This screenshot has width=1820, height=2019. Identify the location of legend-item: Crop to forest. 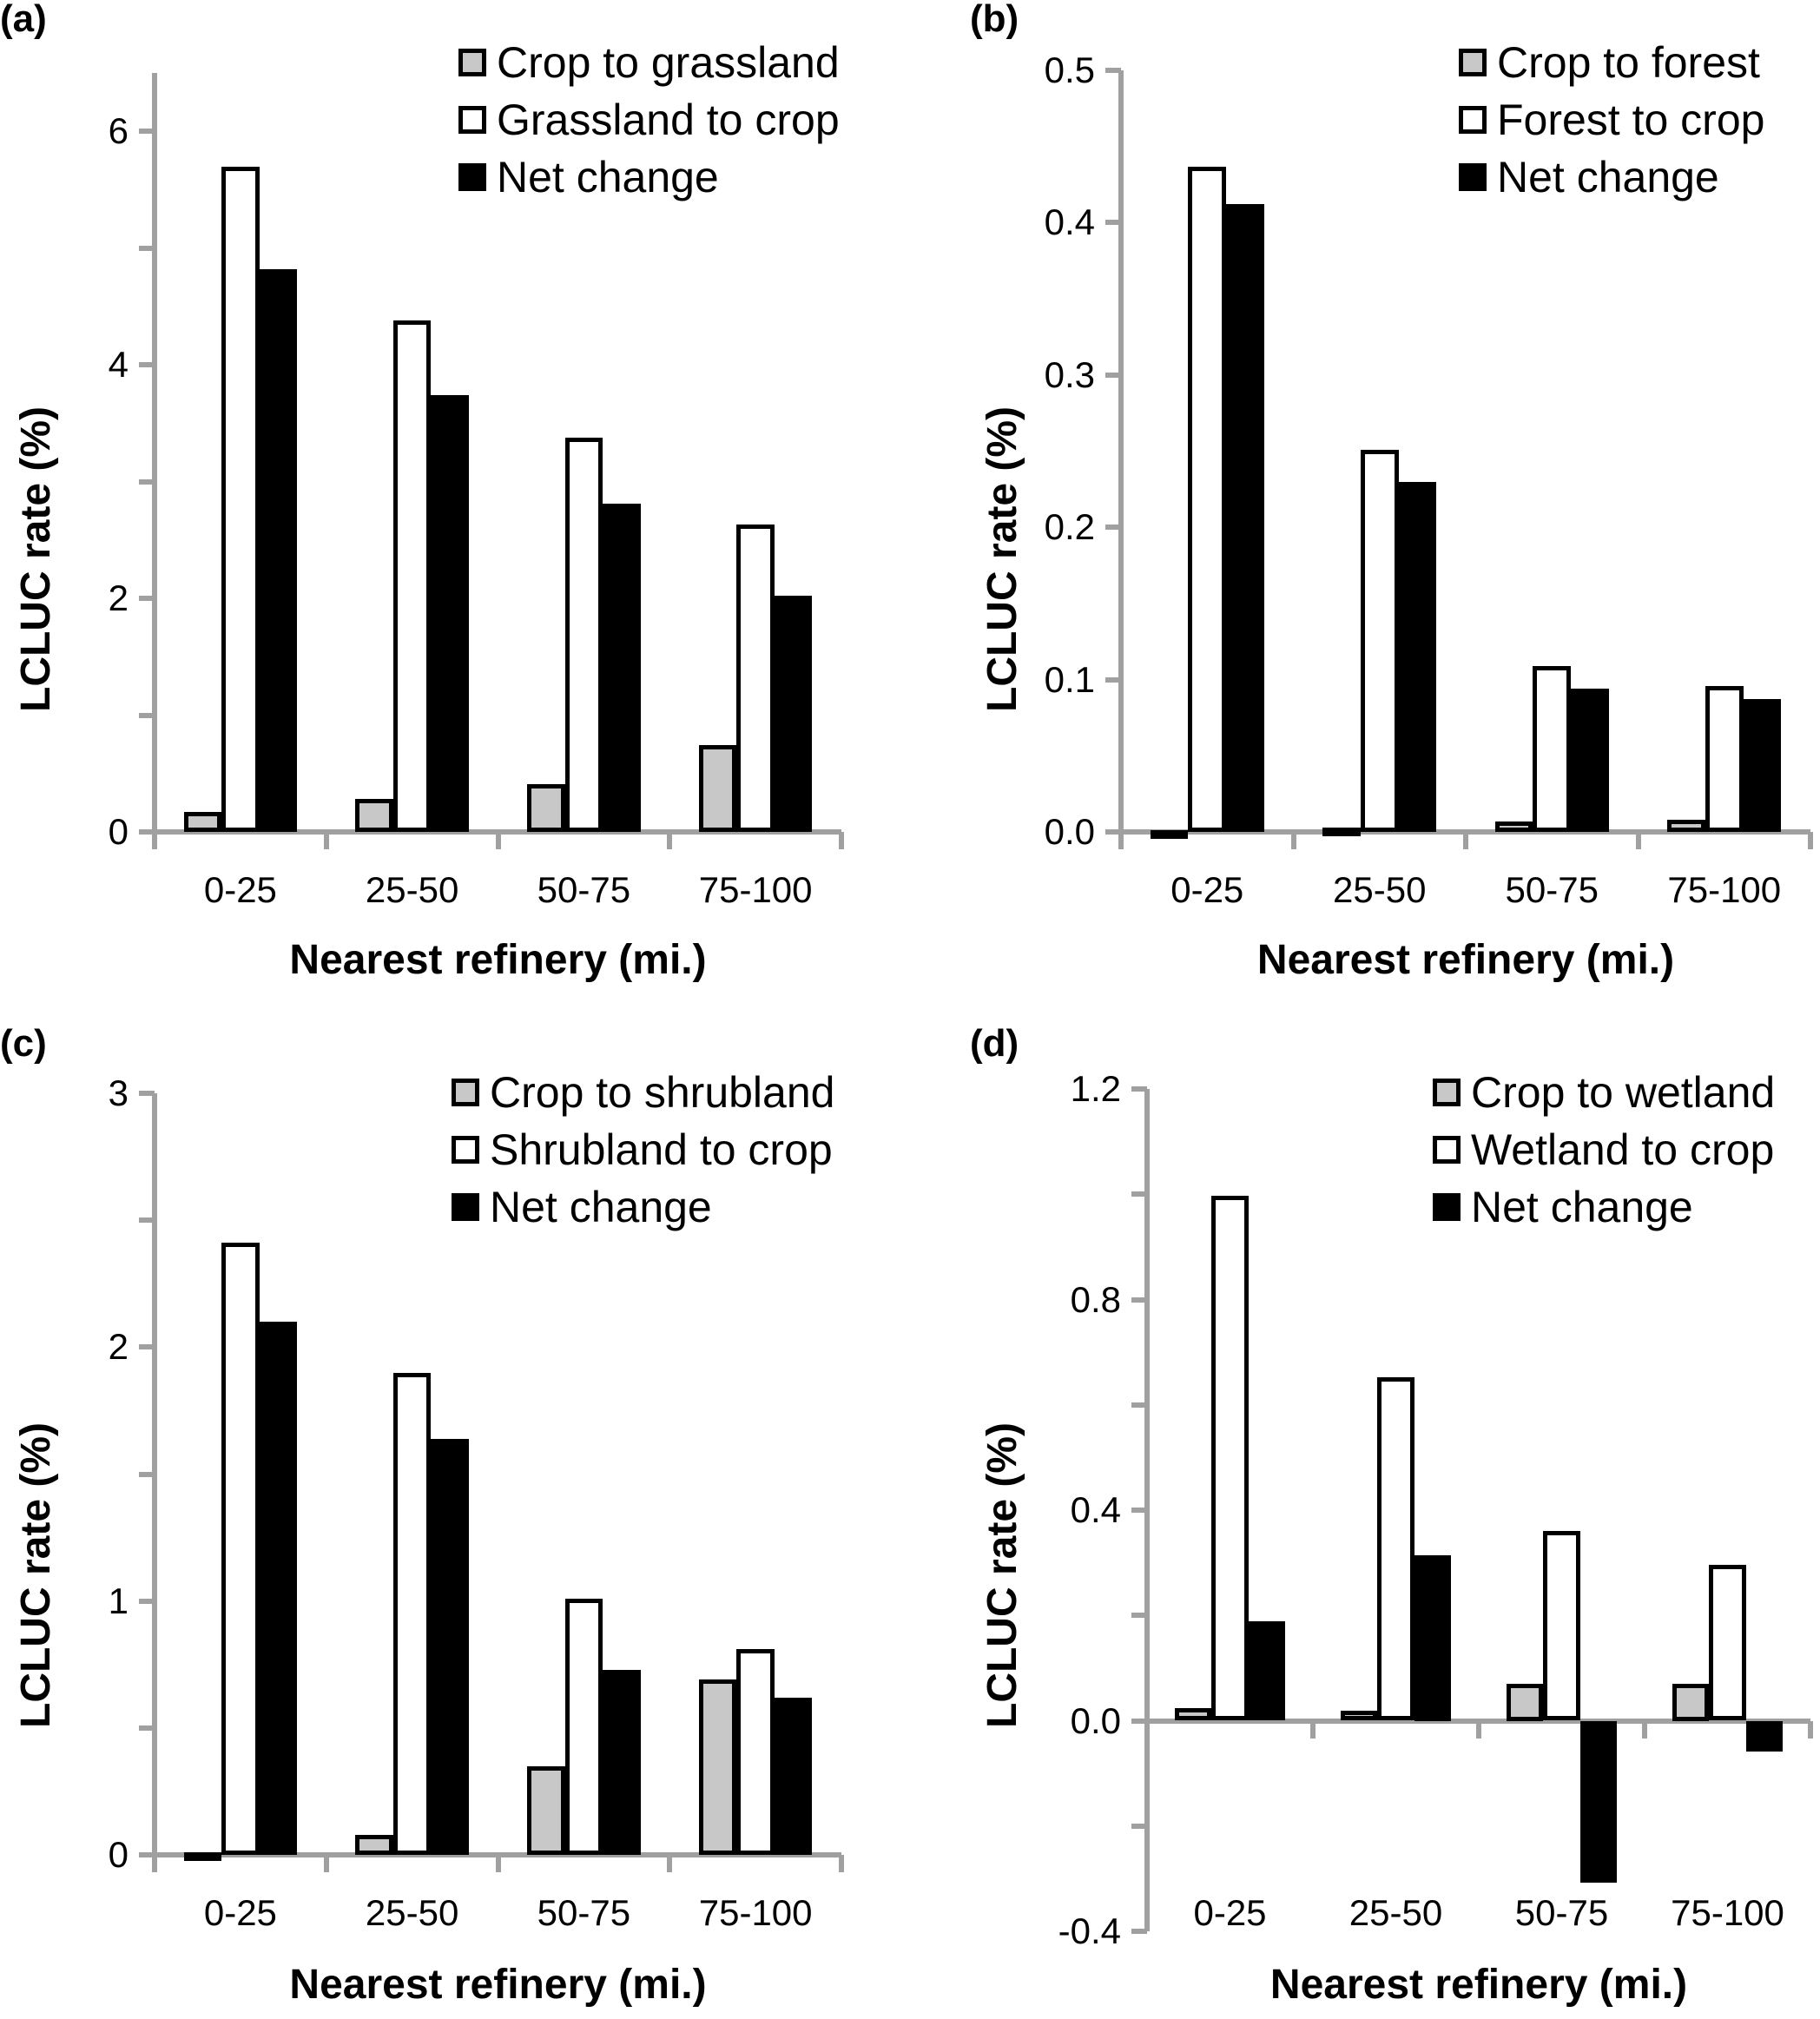
(1609, 62).